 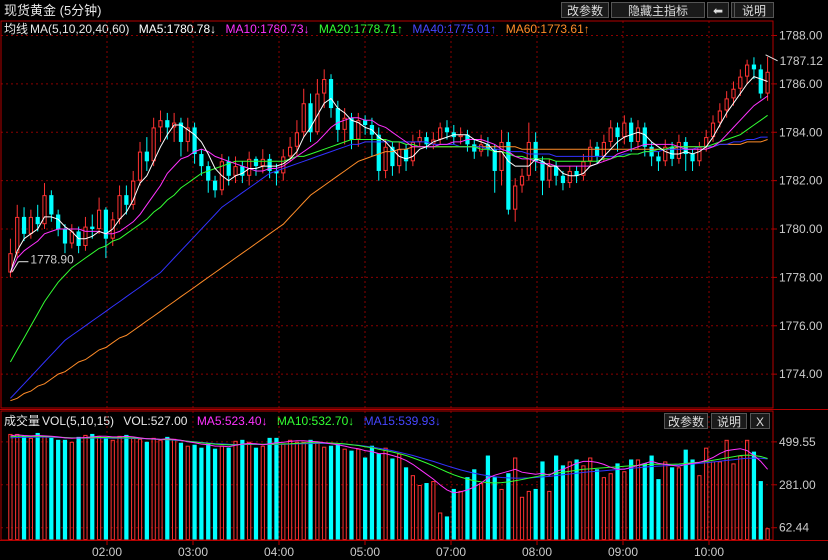 What do you see at coordinates (451, 552) in the screenshot?
I see `time-tick-label: 07:00` at bounding box center [451, 552].